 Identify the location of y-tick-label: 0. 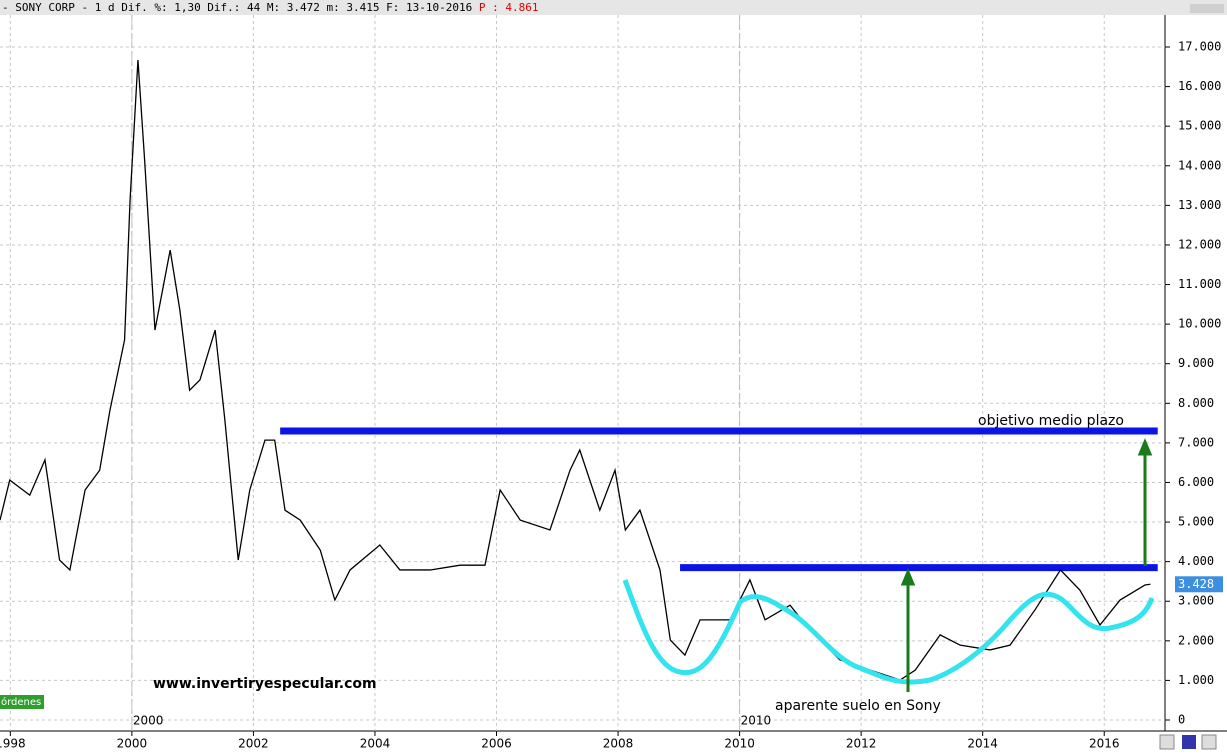
(1181, 720).